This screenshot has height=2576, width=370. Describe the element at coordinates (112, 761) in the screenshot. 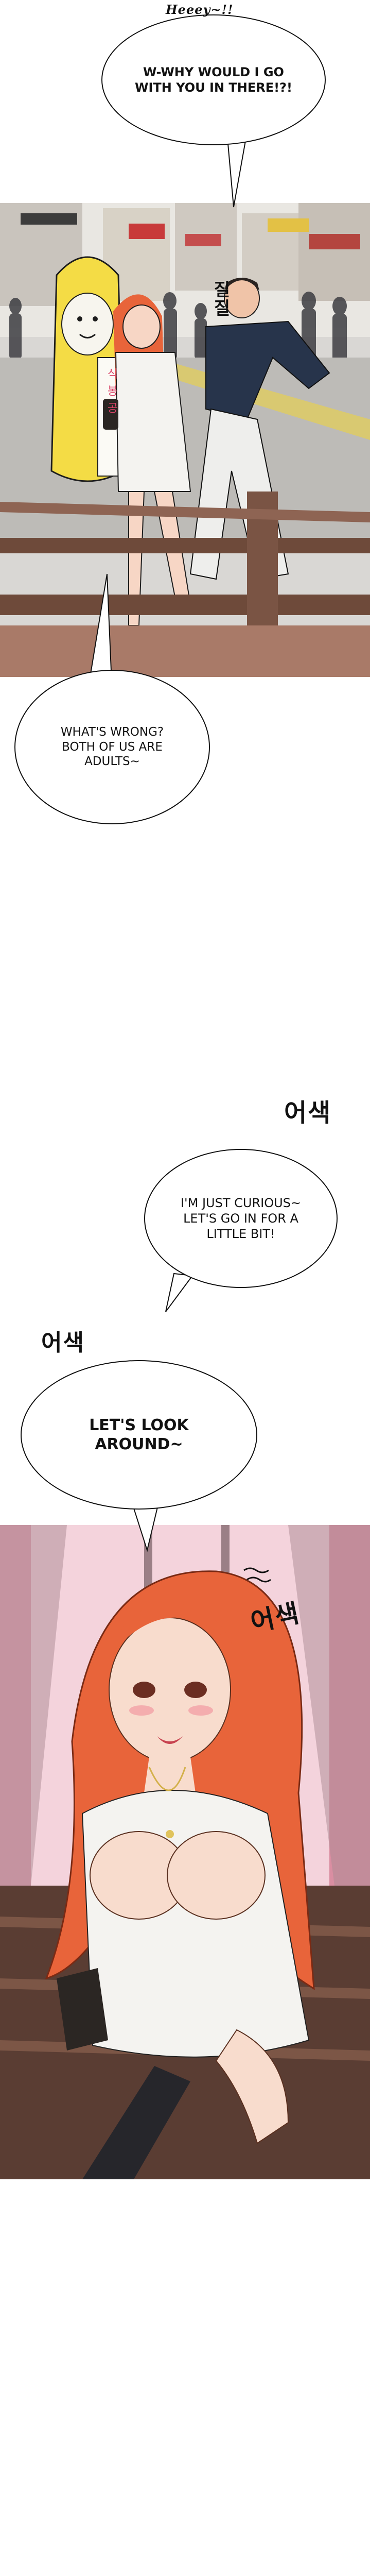

I see `bubble-line: ADULTS~` at that location.